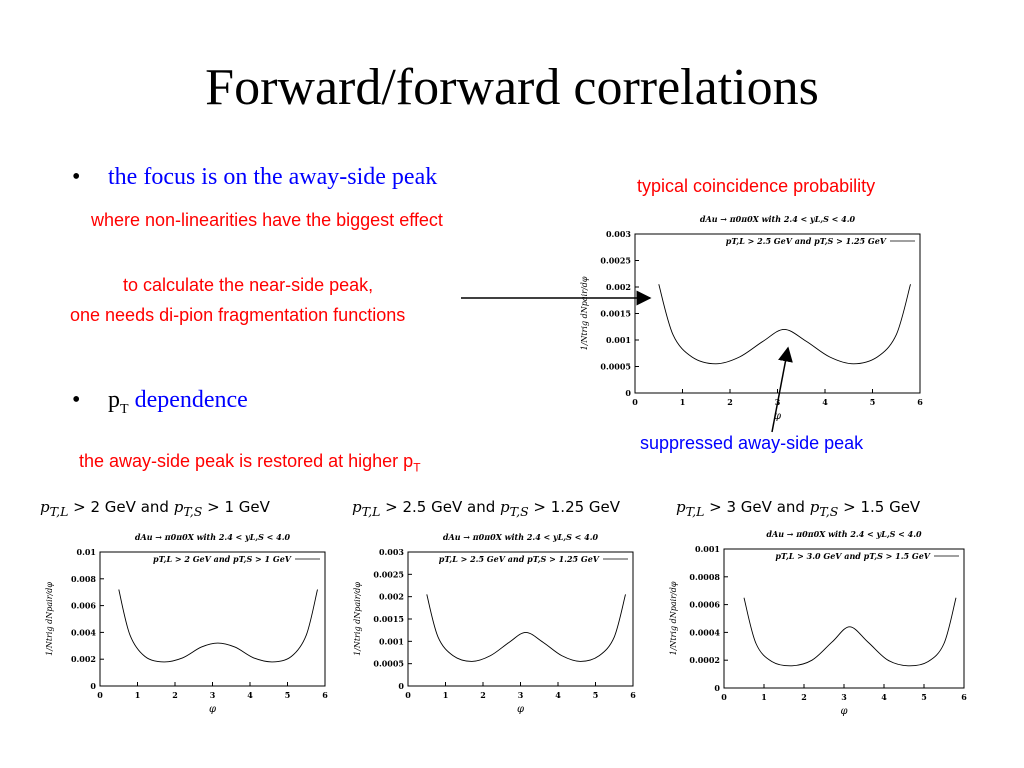 The image size is (1024, 768). I want to click on cap1-mid: > 2 GeV and, so click(121, 507).